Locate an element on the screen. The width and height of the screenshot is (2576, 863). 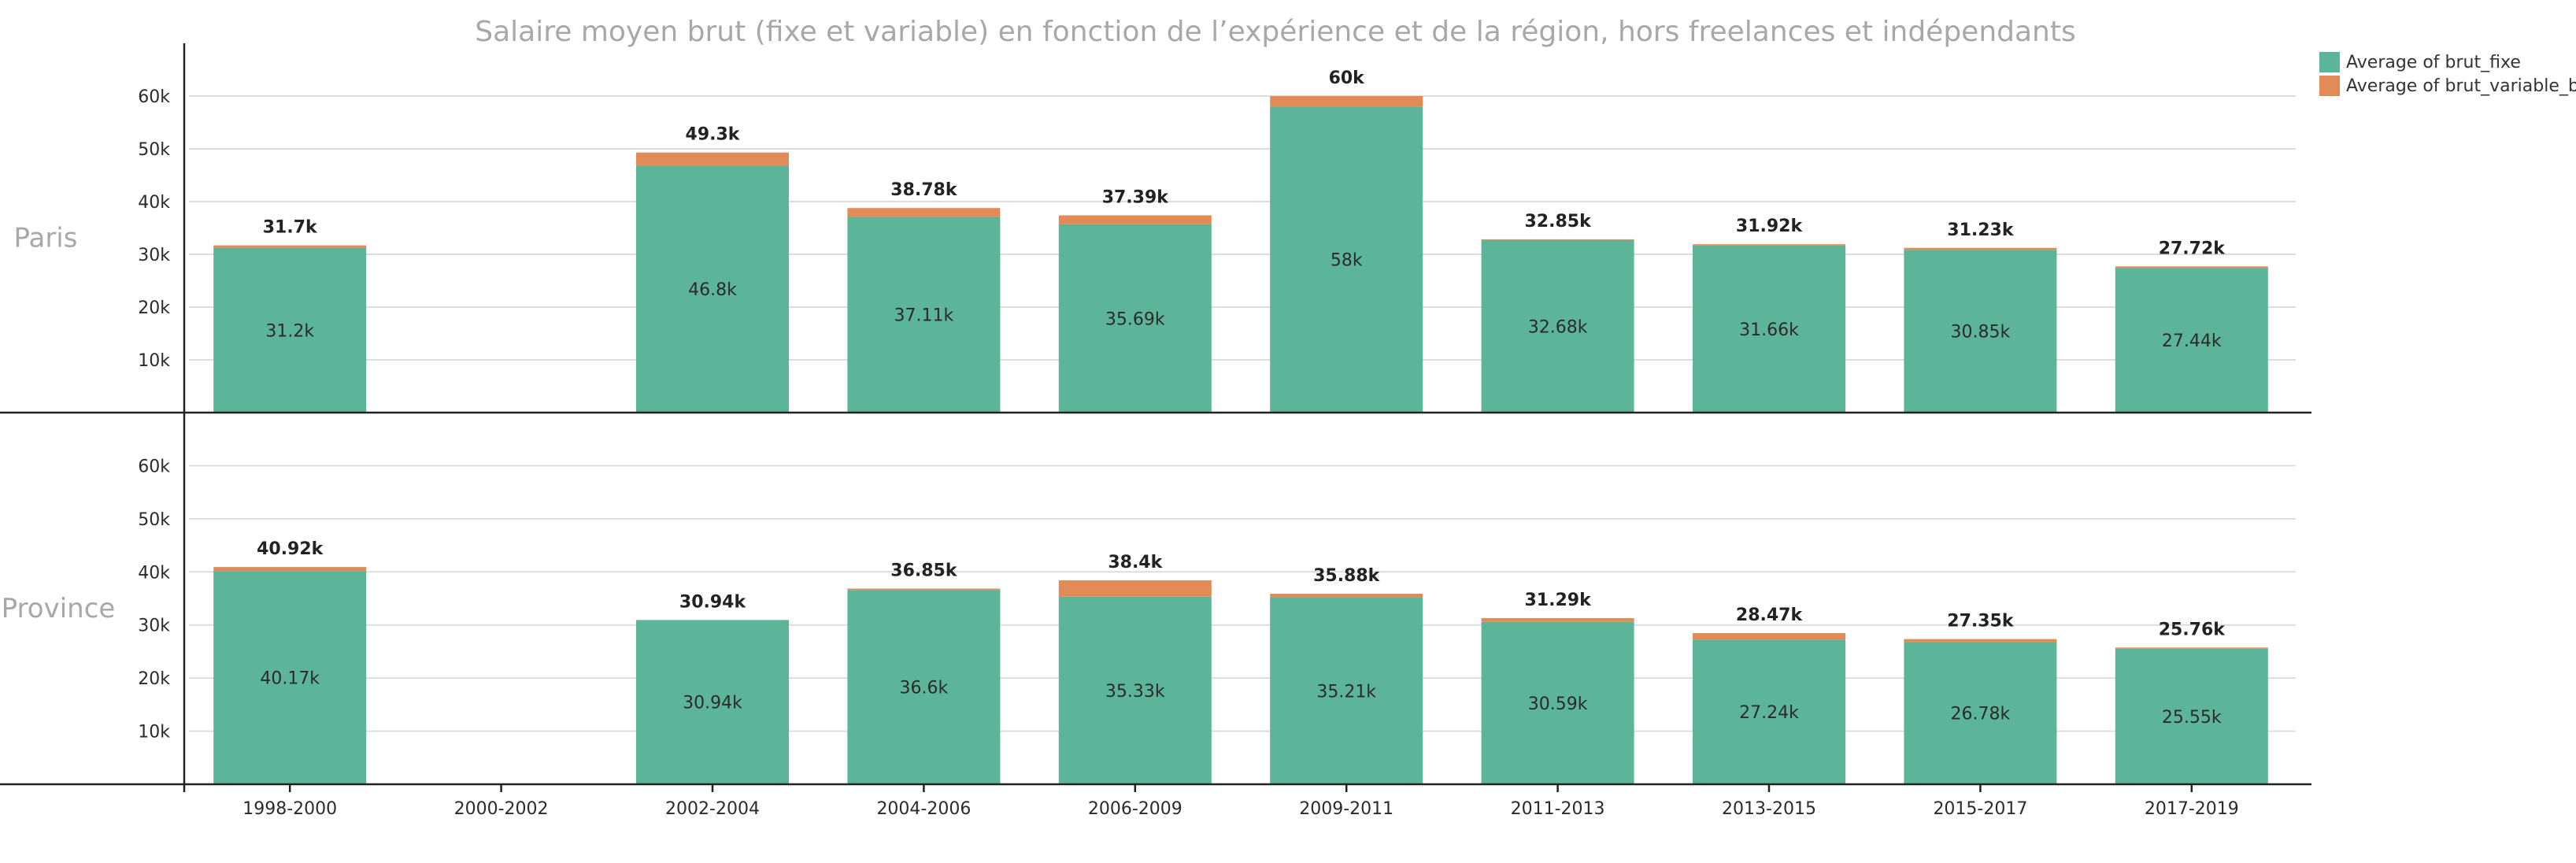
x-tick-label: 2013-2015 is located at coordinates (1769, 809).